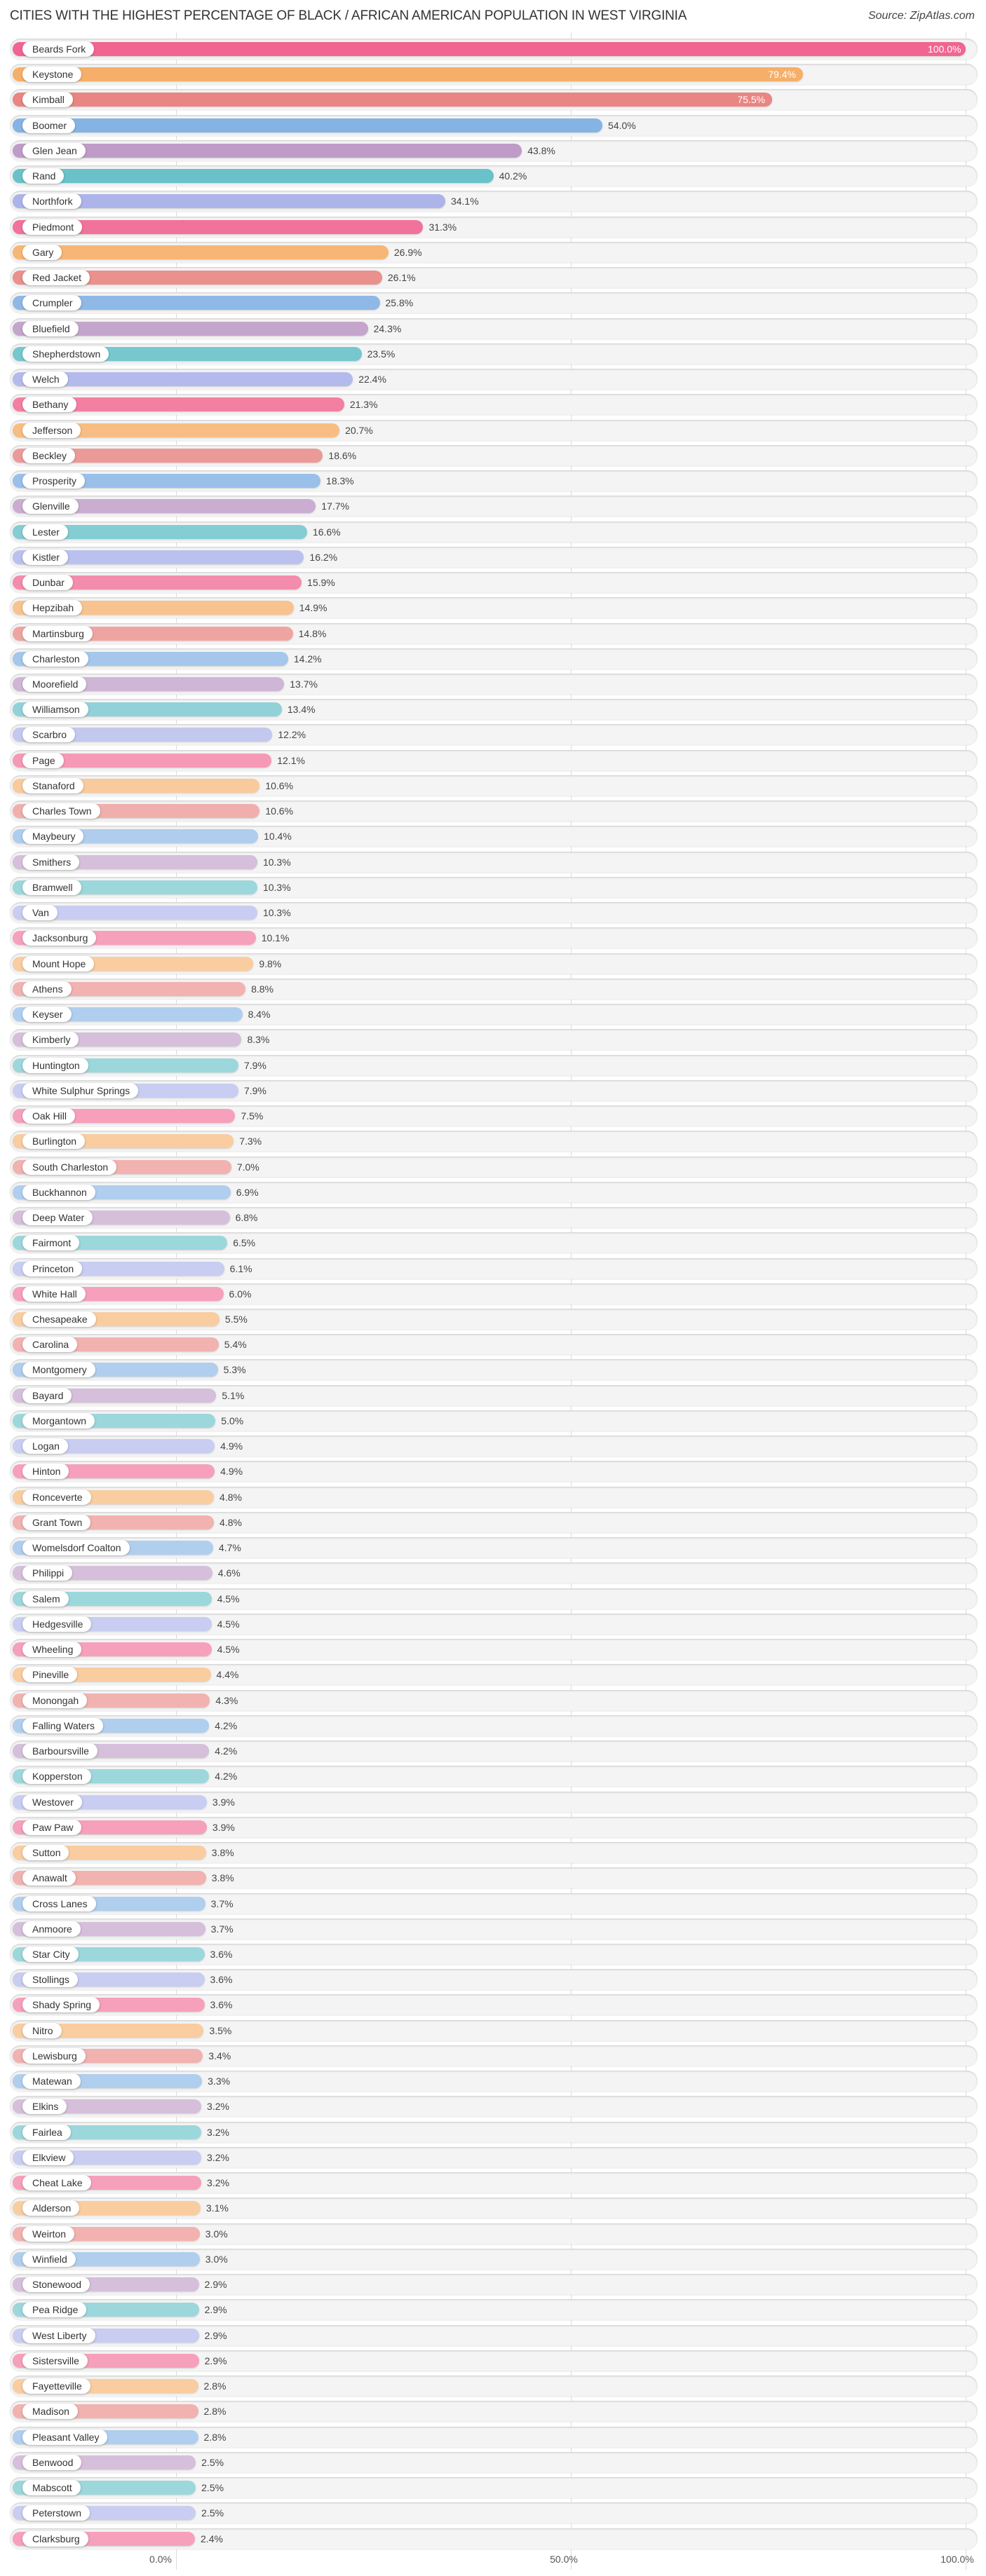 The image size is (986, 2576). I want to click on bar-row: Morgantown 5.0%, so click(494, 1420).